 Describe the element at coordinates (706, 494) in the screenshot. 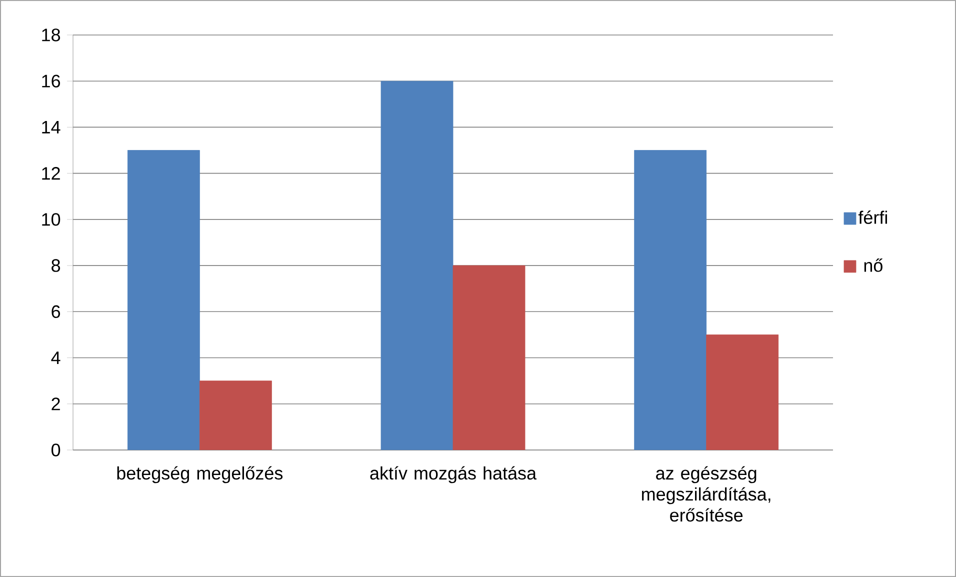

I see `x-tick-label: az egészség megszilárdítása, erősítése` at that location.